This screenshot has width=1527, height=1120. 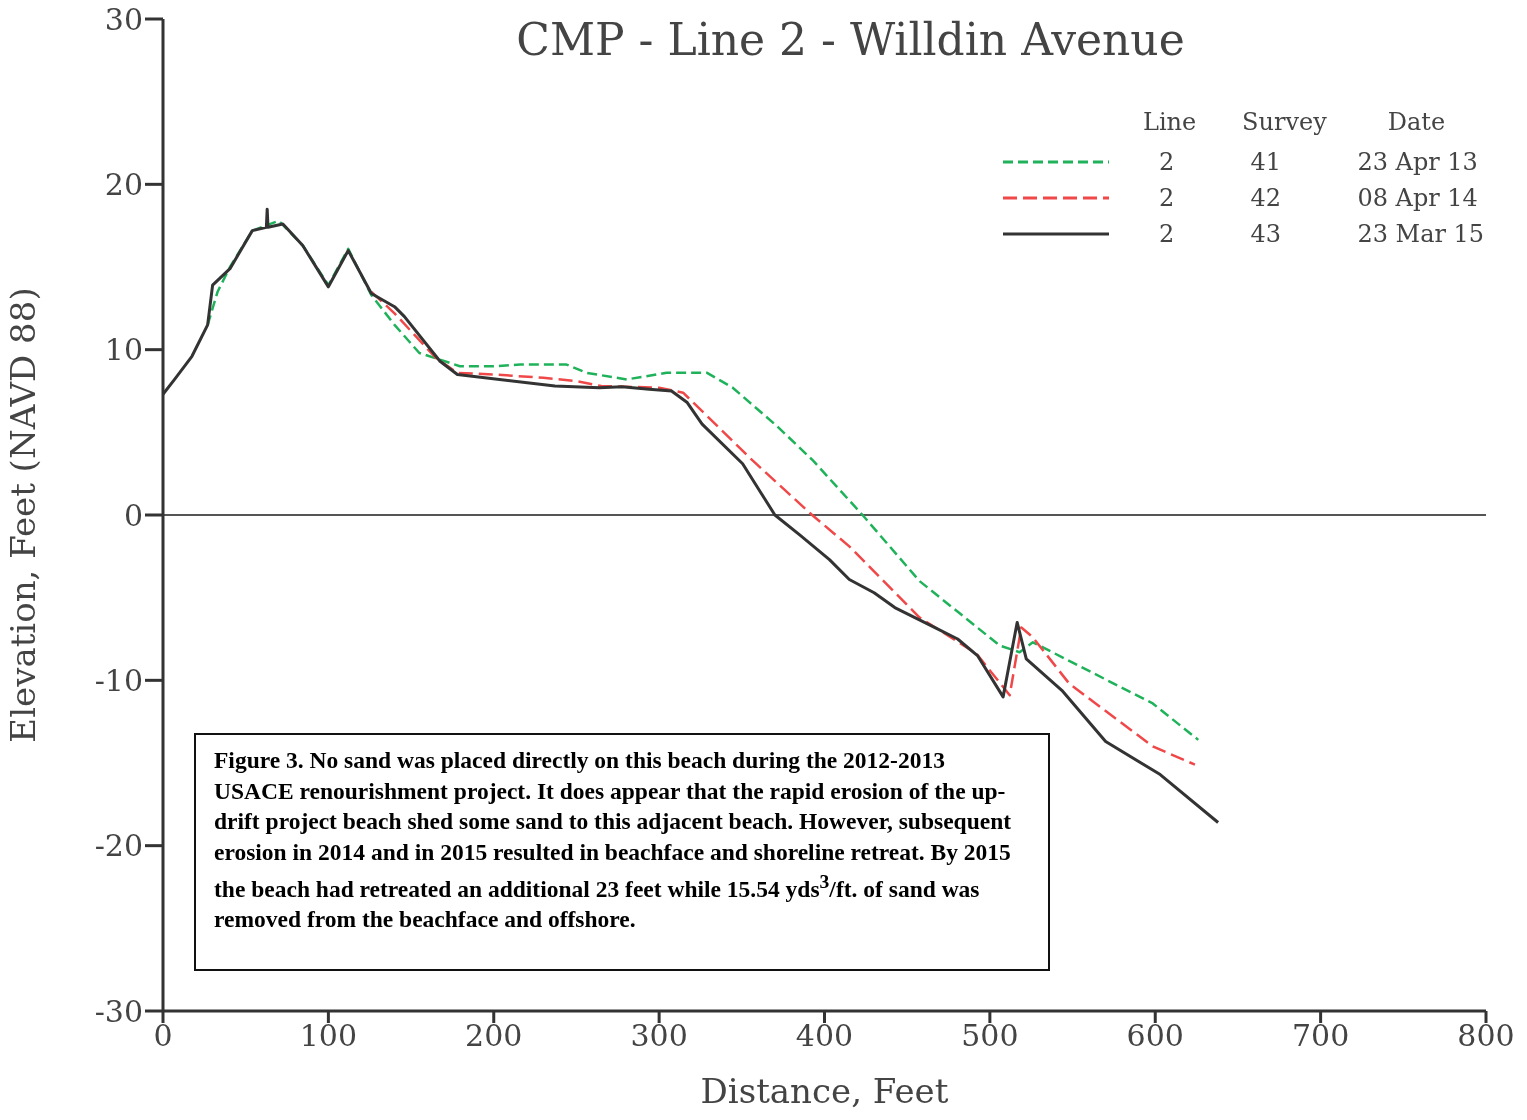 What do you see at coordinates (1320, 1036) in the screenshot?
I see `x-tick-label: 700` at bounding box center [1320, 1036].